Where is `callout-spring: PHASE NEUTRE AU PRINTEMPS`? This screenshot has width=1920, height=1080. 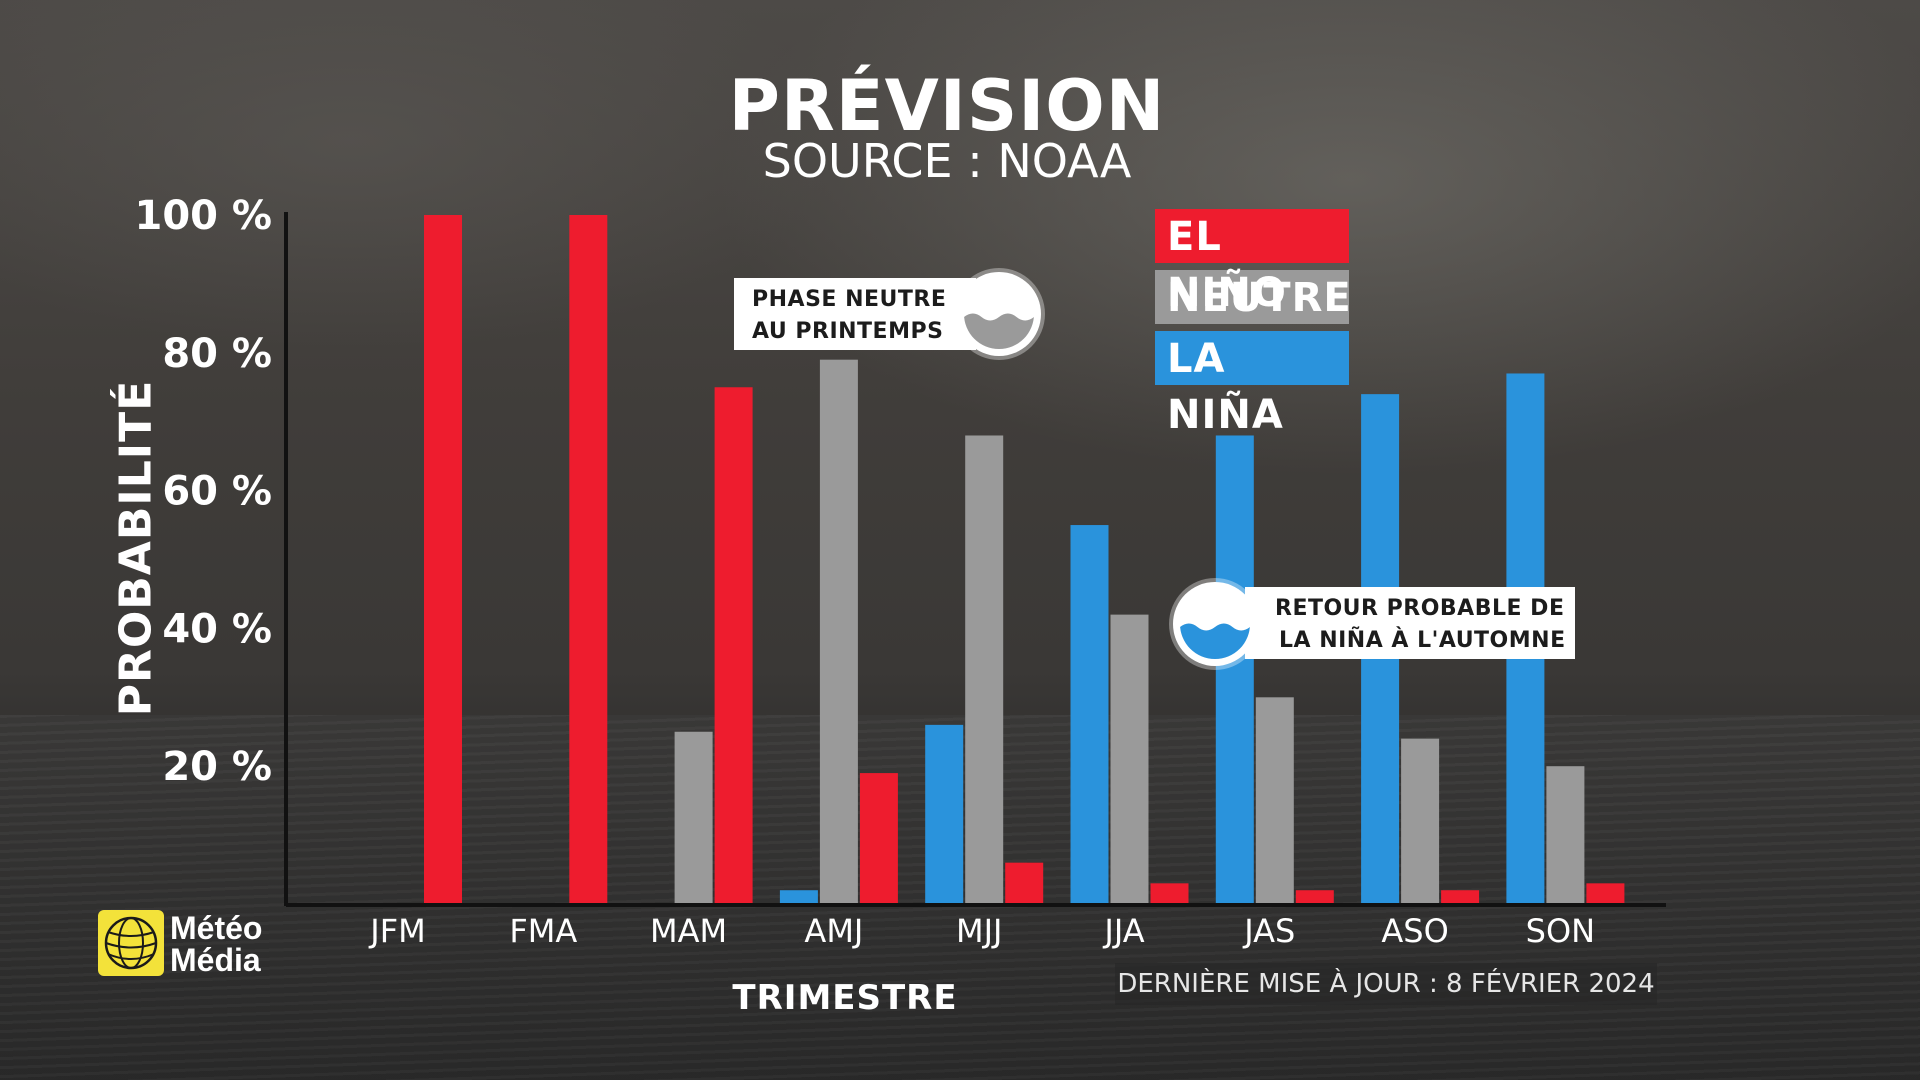
callout-spring: PHASE NEUTRE AU PRINTEMPS is located at coordinates (855, 314).